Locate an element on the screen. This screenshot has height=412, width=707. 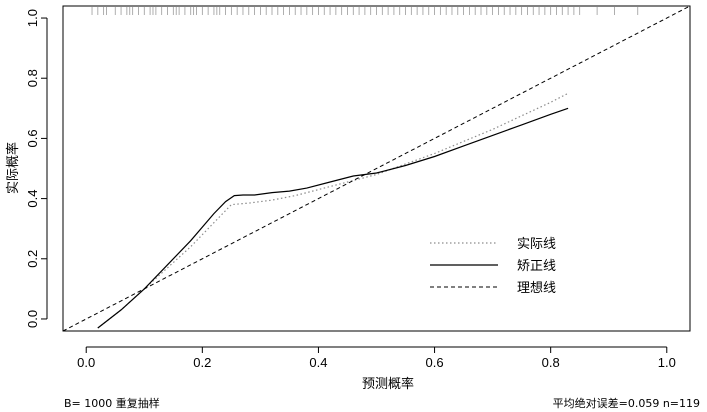
y-tick-label: 0.4 is located at coordinates (32, 199).